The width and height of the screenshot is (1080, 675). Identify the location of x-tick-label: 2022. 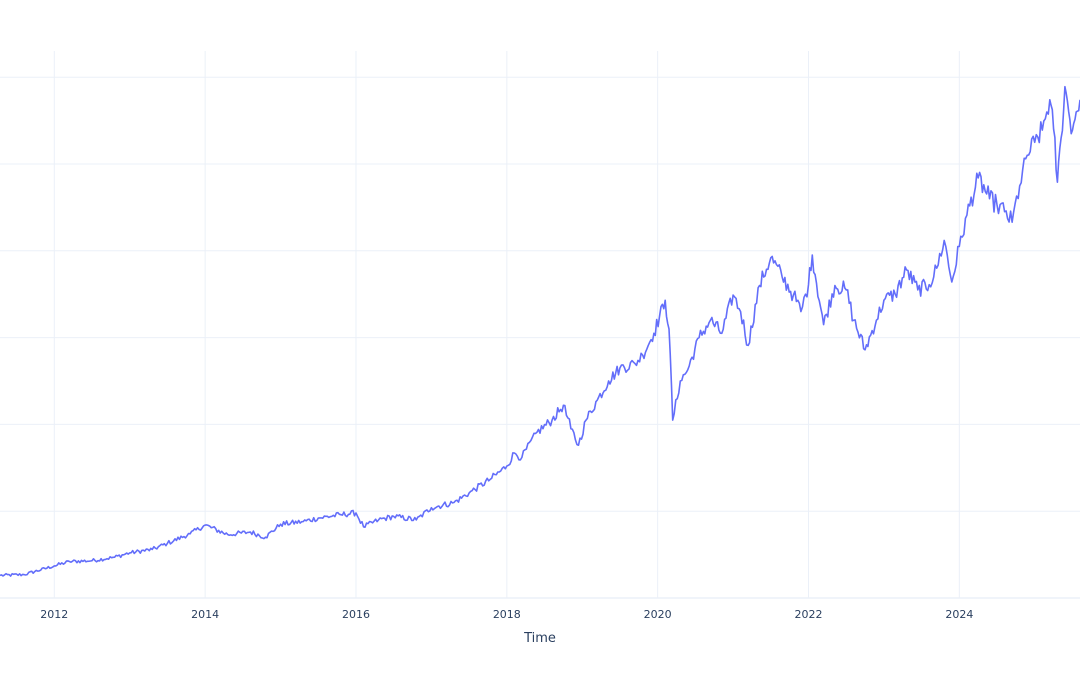
(808, 614).